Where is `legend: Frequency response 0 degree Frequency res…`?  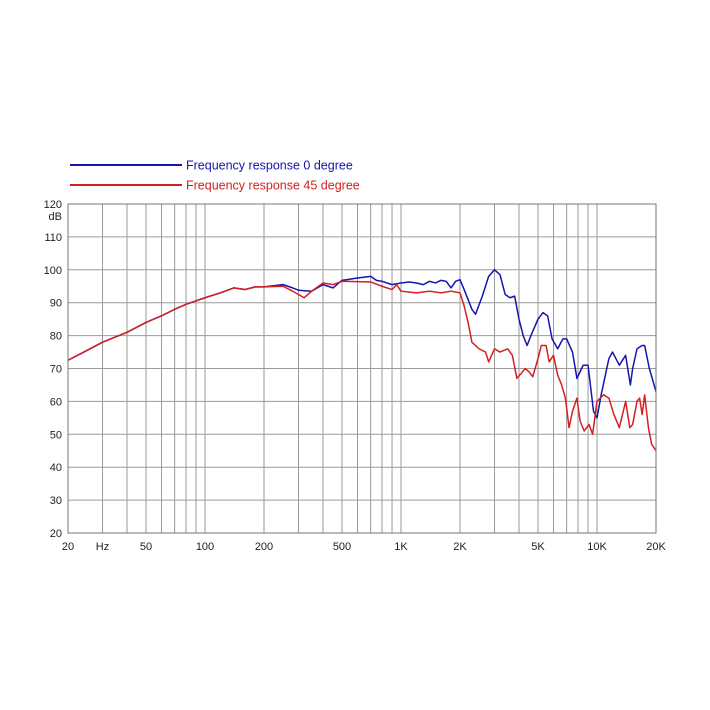 legend: Frequency response 0 degree Frequency res… is located at coordinates (215, 176).